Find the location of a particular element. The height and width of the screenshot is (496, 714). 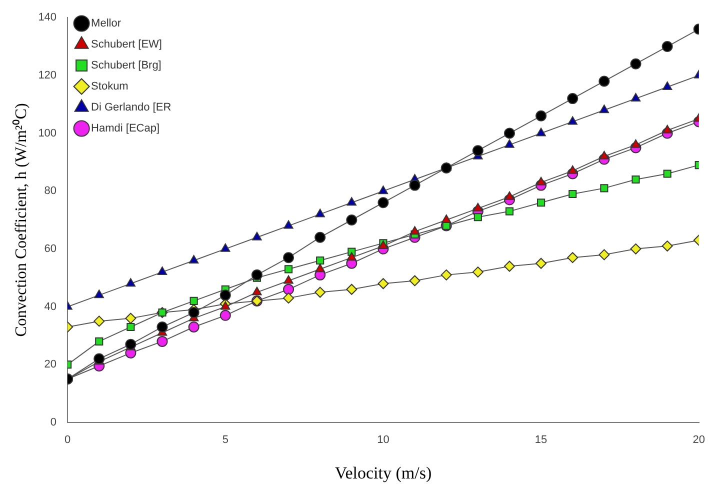

legend-label: Di Gerlando [ER is located at coordinates (131, 108).